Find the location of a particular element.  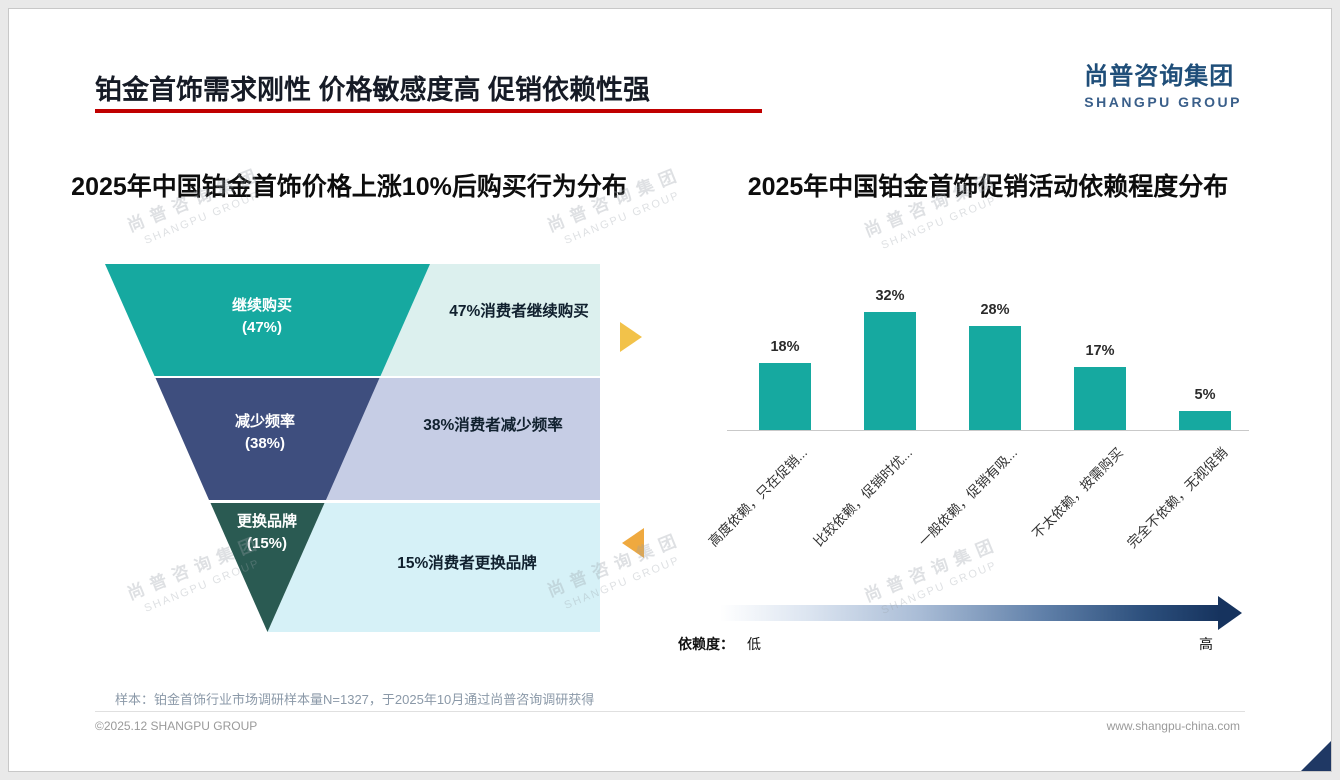

dependency-arrowhead-shape is located at coordinates (1230, 613).